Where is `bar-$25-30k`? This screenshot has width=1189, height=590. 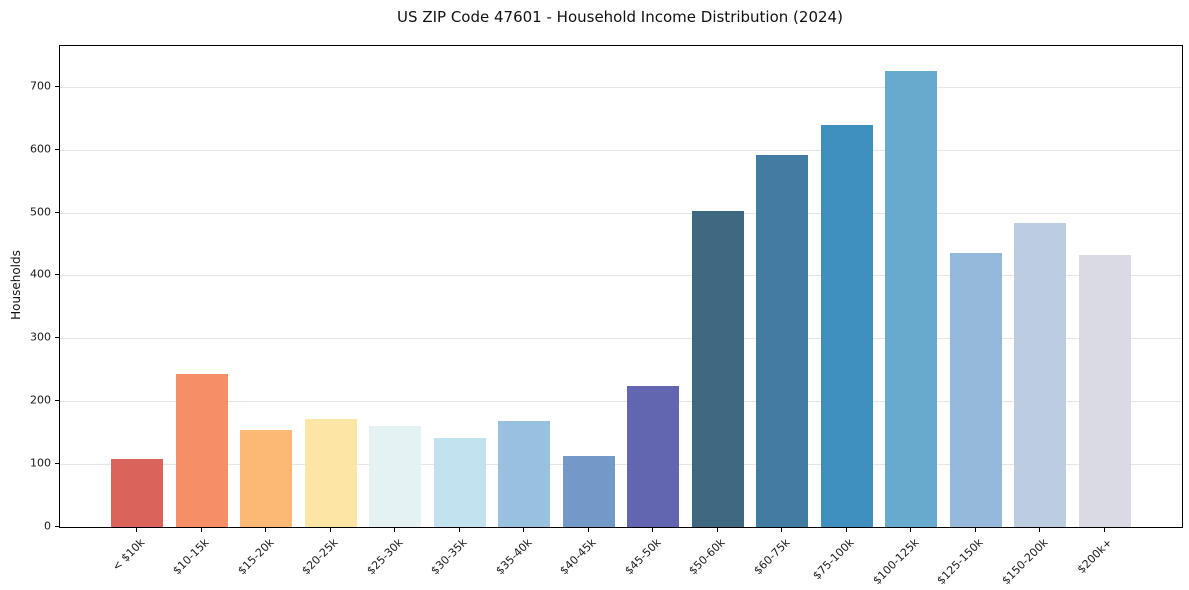 bar-$25-30k is located at coordinates (395, 476).